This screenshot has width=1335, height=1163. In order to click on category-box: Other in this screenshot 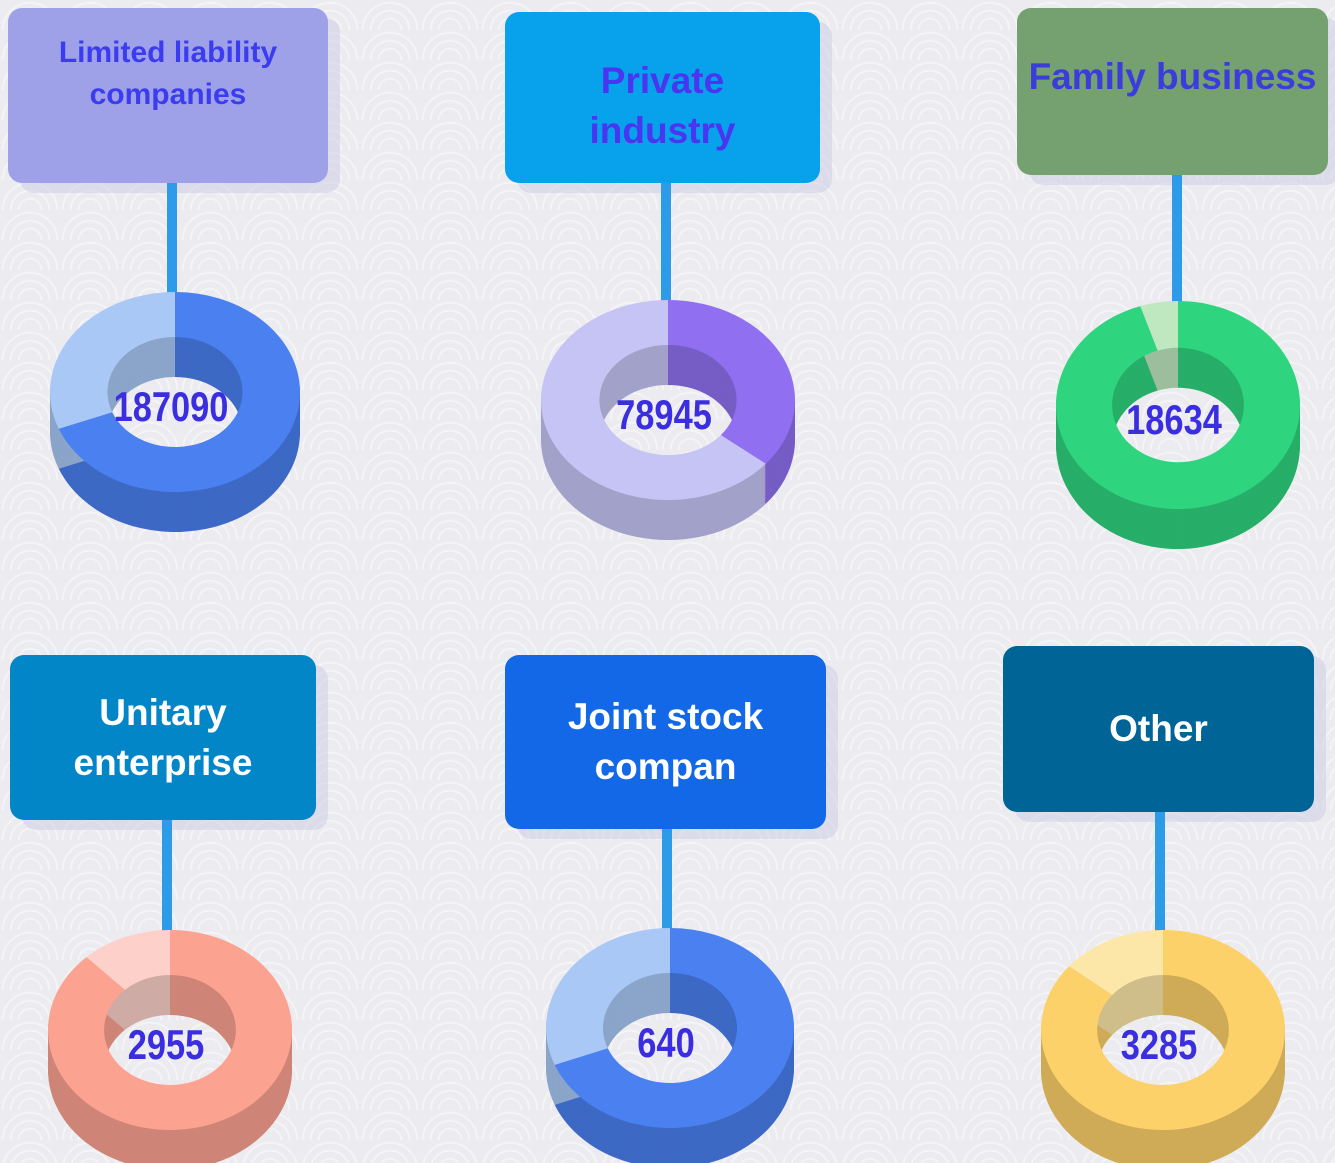, I will do `click(1158, 729)`.